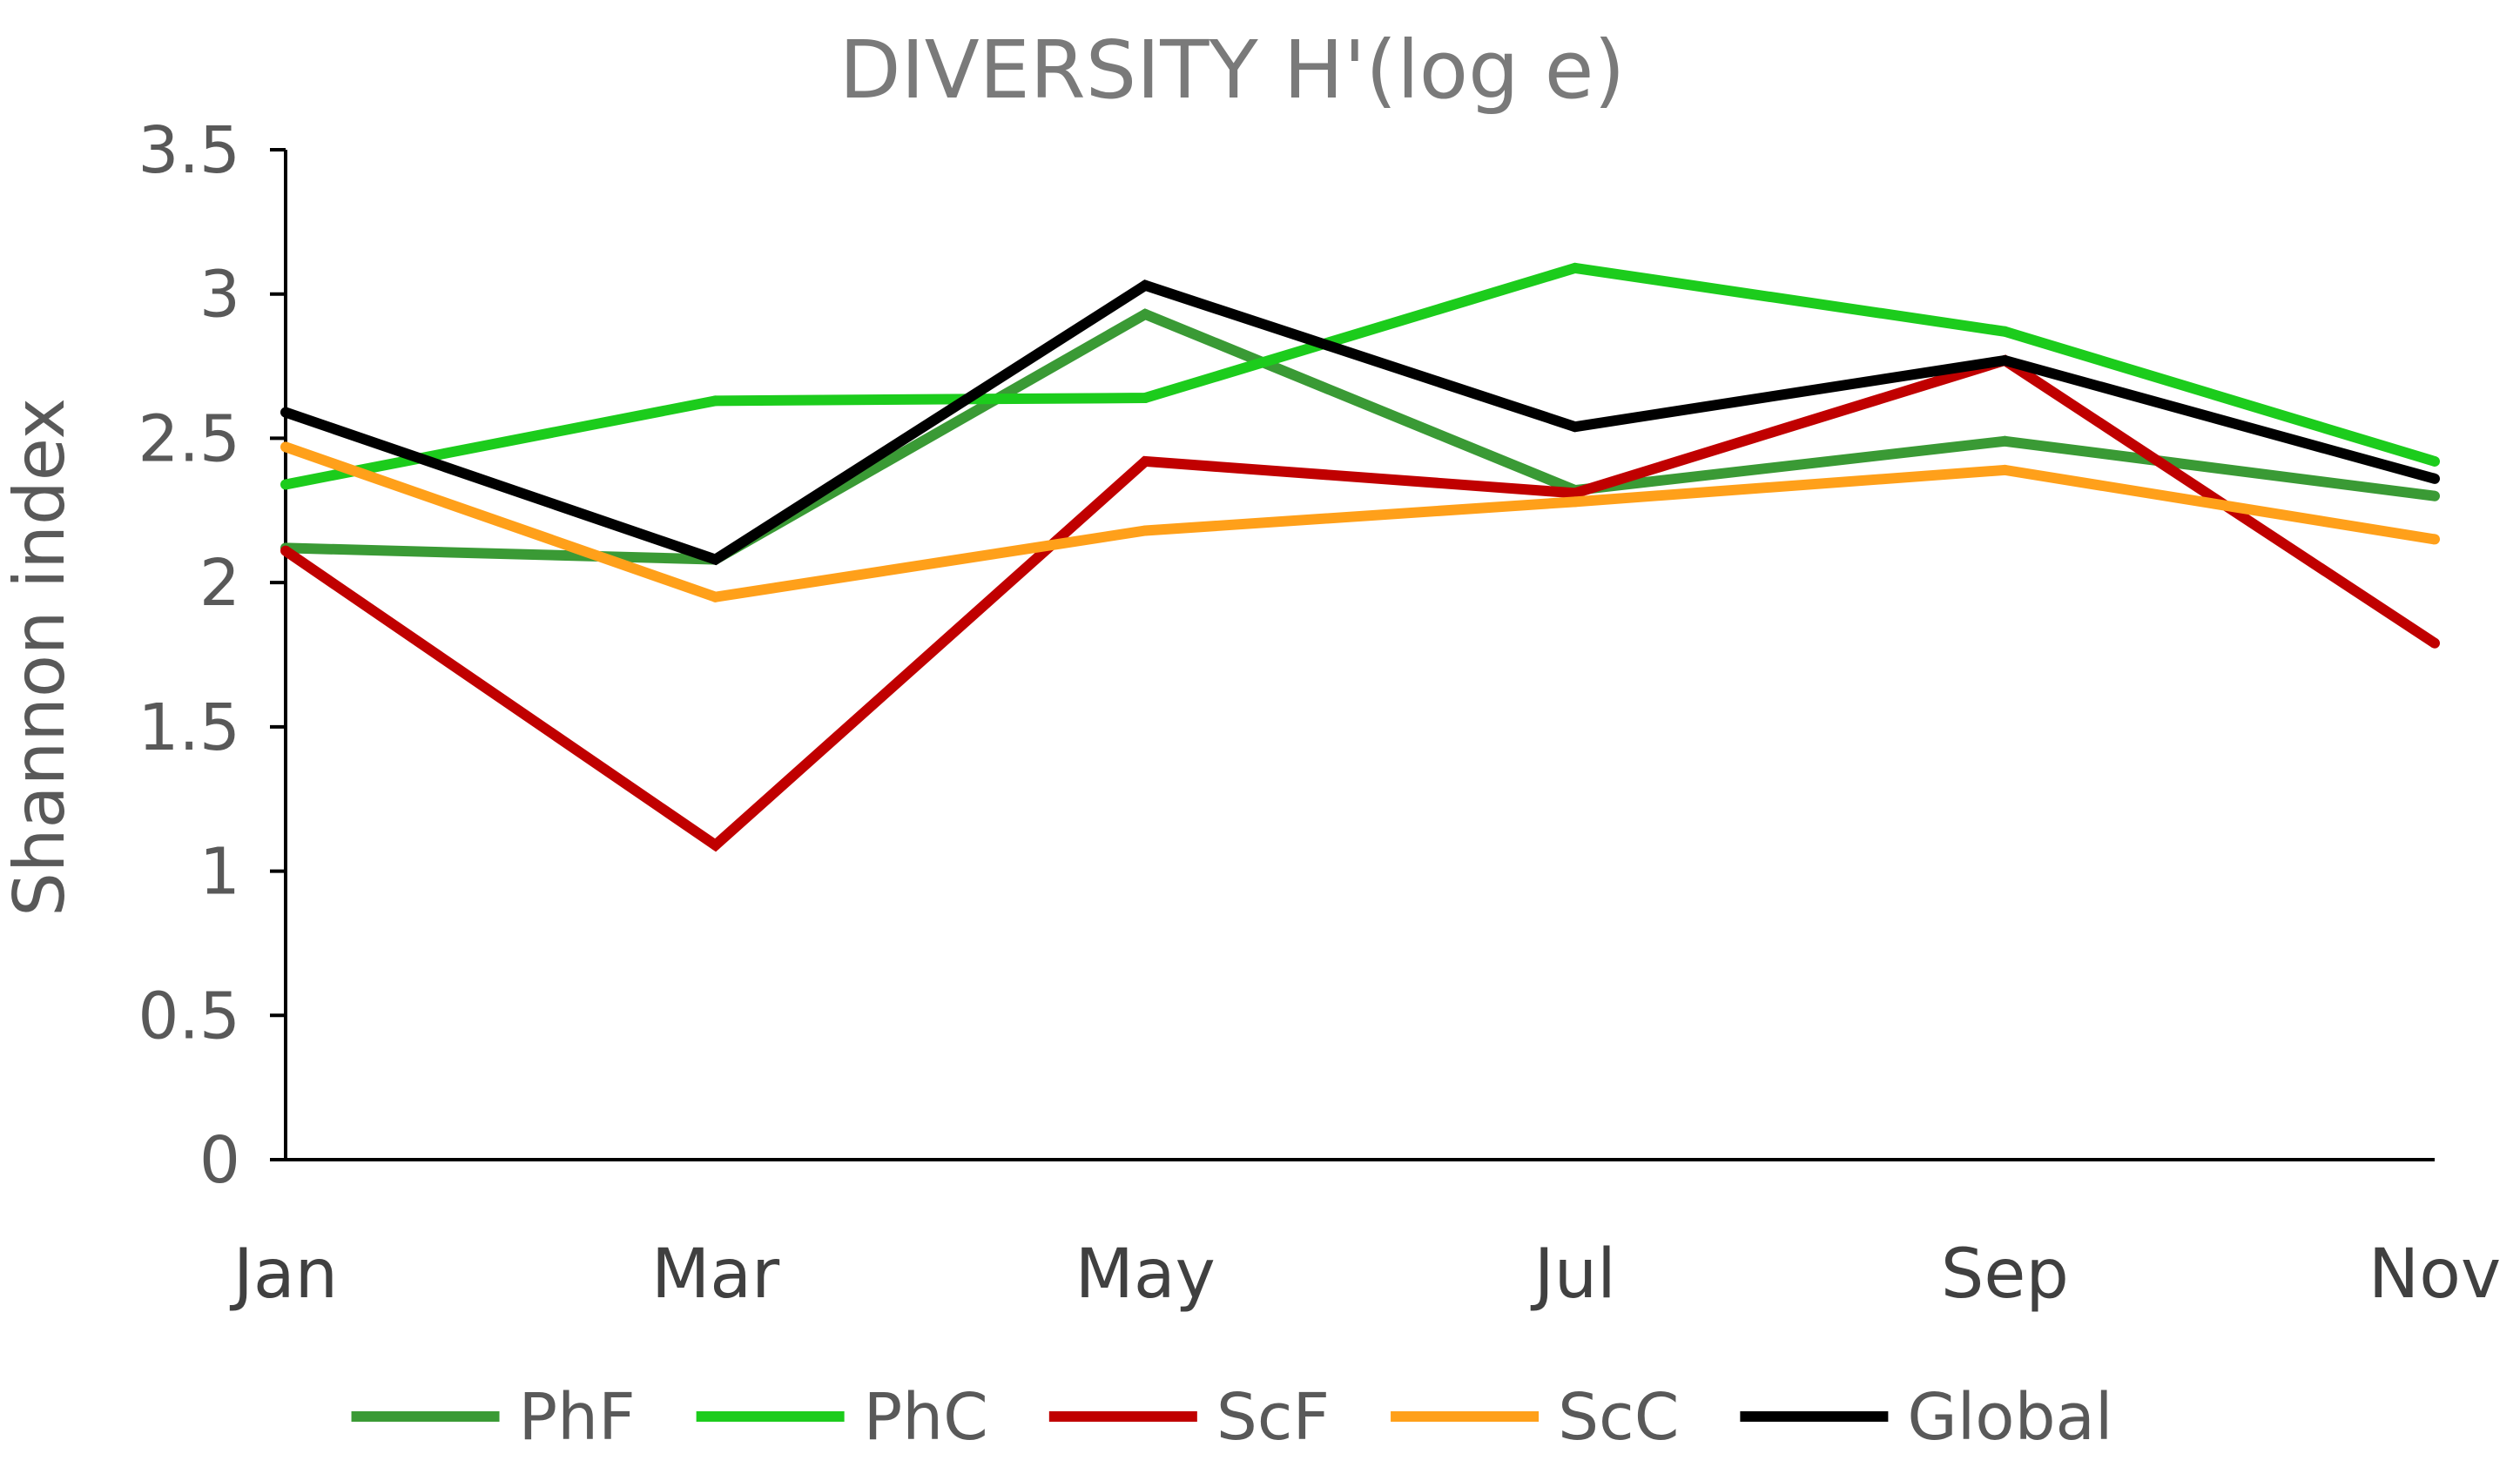 The width and height of the screenshot is (2520, 1467). I want to click on chart-title: DIVERSITY H'(log e), so click(1232, 71).